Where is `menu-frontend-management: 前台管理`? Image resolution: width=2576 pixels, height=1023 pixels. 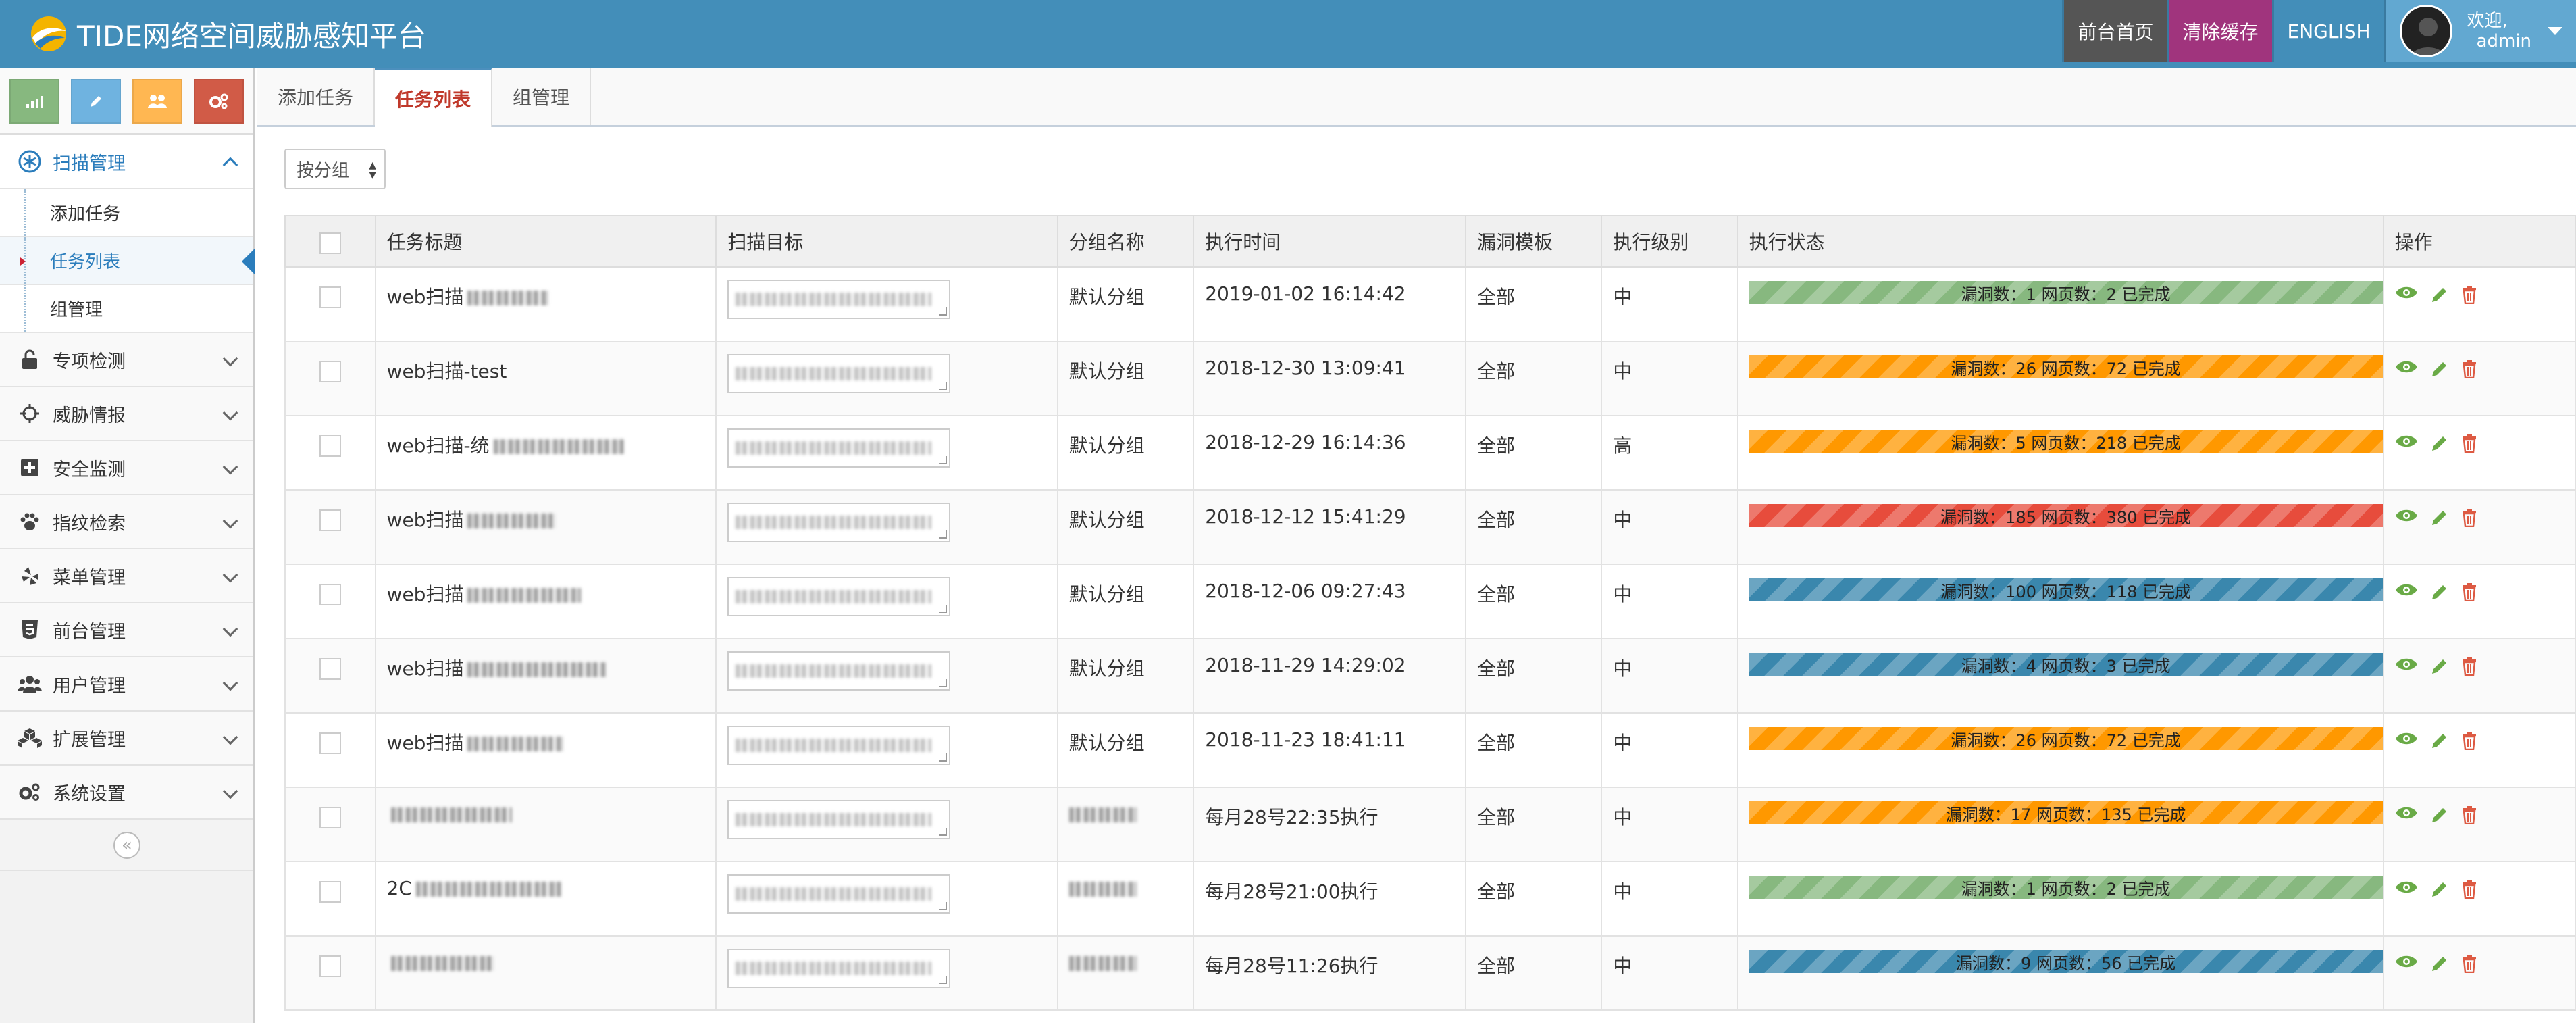
menu-frontend-management: 前台管理 is located at coordinates (126, 630).